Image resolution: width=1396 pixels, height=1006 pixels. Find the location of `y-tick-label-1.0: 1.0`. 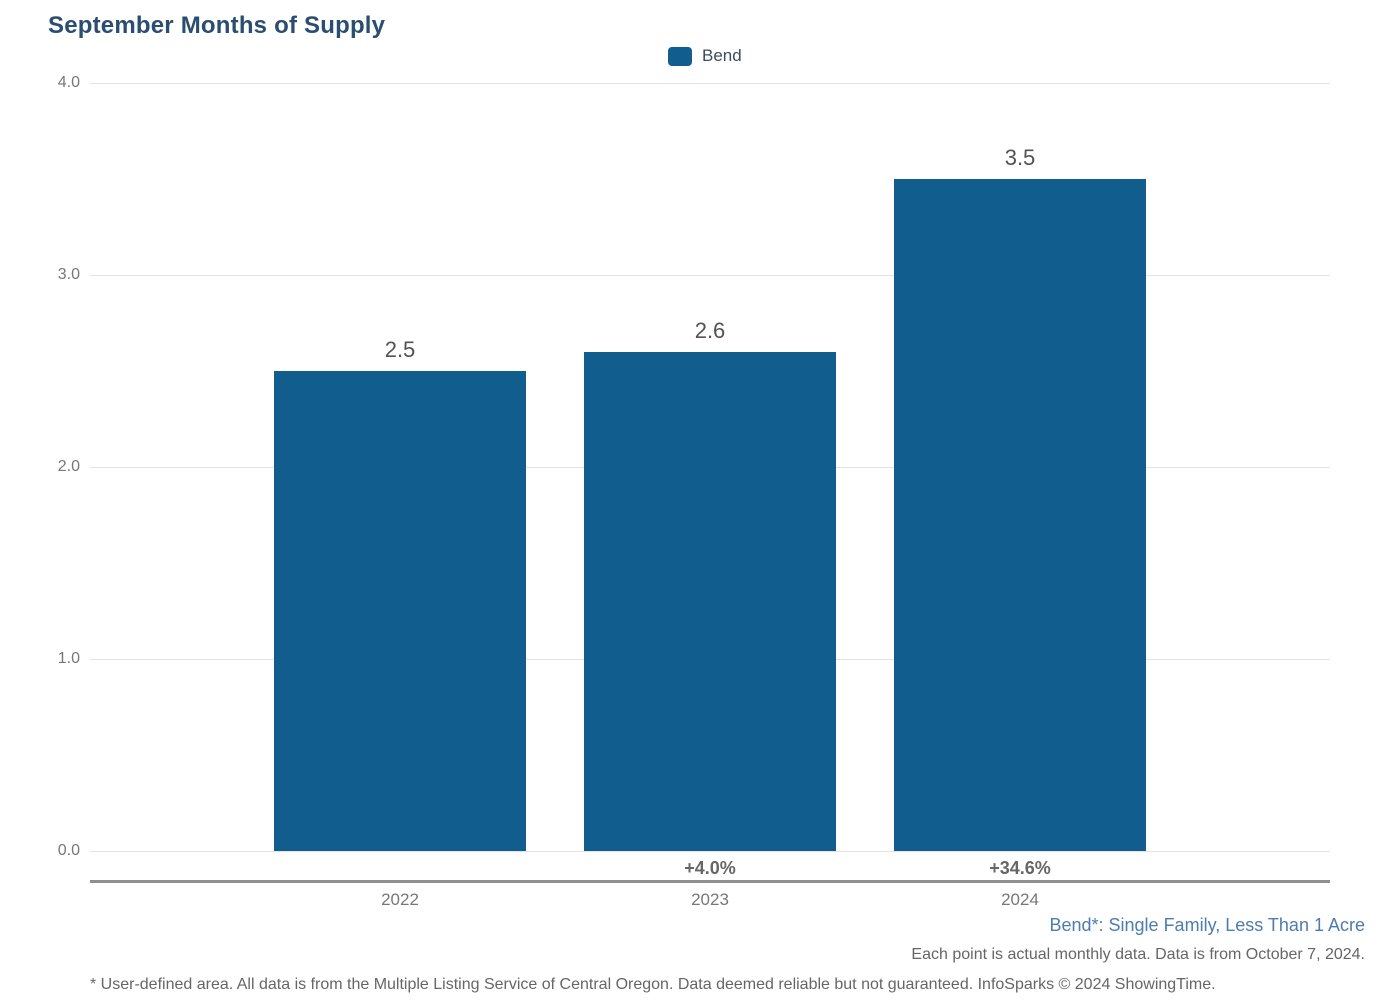

y-tick-label-1.0: 1.0 is located at coordinates (68, 658).